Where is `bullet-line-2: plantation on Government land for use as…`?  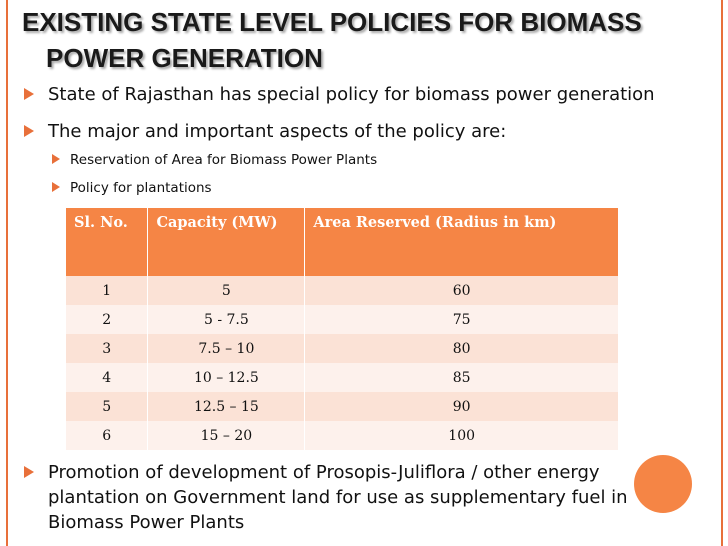 bullet-line-2: plantation on Government land for use as… is located at coordinates (338, 497).